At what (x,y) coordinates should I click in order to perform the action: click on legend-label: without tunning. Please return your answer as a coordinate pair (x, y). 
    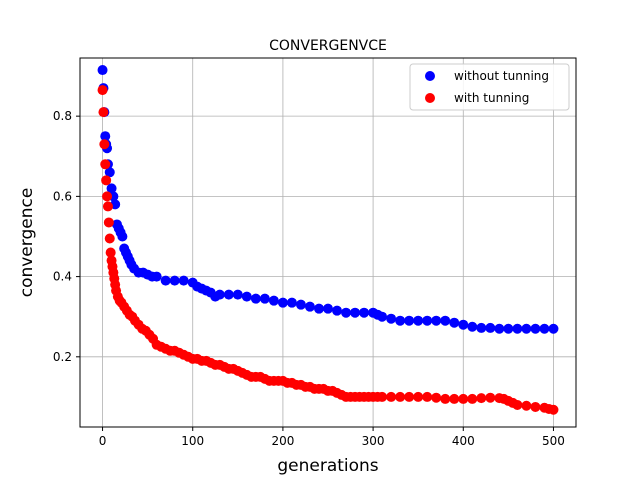
    Looking at the image, I should click on (501, 76).